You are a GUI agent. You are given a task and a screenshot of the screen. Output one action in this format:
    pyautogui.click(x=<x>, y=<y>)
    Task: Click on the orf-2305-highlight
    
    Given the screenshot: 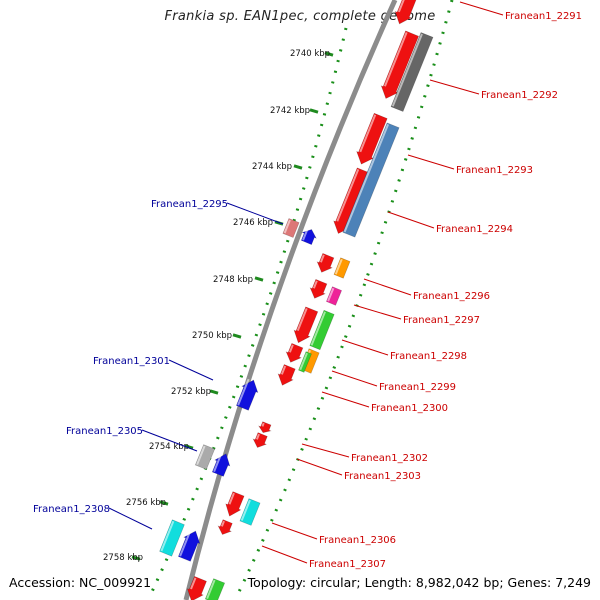 What is the action you would take?
    pyautogui.click(x=201, y=455)
    